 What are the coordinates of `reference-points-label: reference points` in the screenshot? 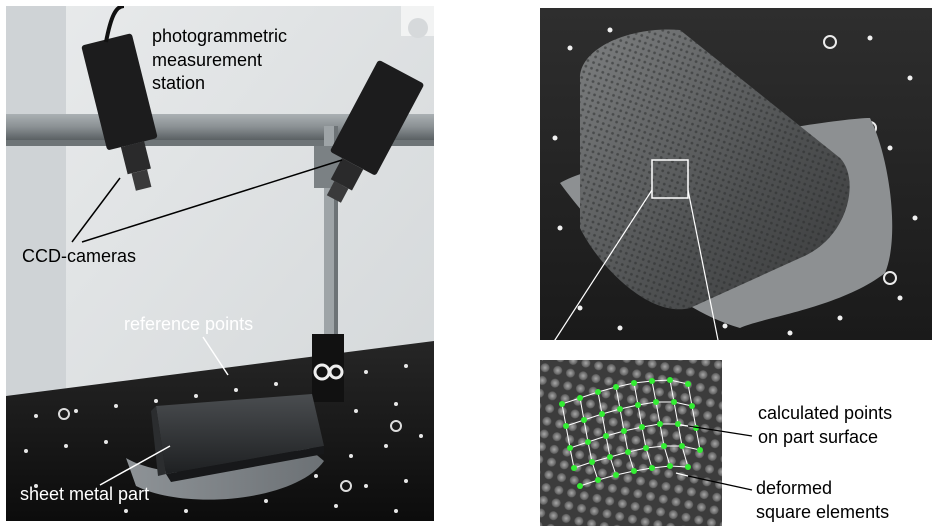 It's located at (189, 324).